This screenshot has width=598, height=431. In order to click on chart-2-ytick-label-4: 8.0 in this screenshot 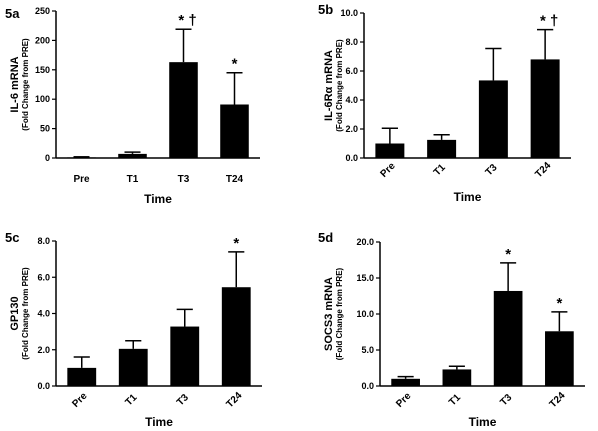, I will do `click(351, 42)`.